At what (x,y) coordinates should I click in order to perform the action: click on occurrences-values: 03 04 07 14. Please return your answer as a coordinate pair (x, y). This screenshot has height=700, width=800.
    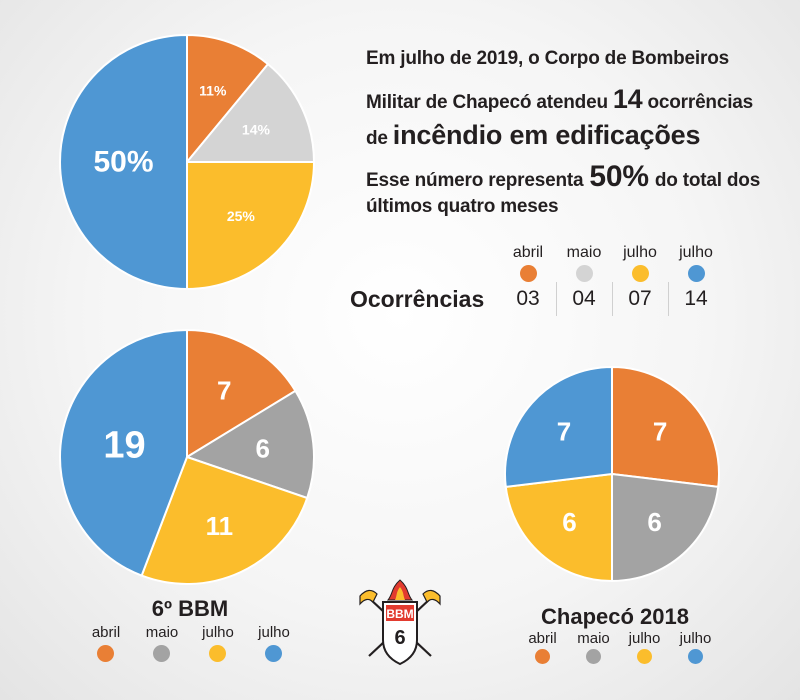
    Looking at the image, I should click on (612, 299).